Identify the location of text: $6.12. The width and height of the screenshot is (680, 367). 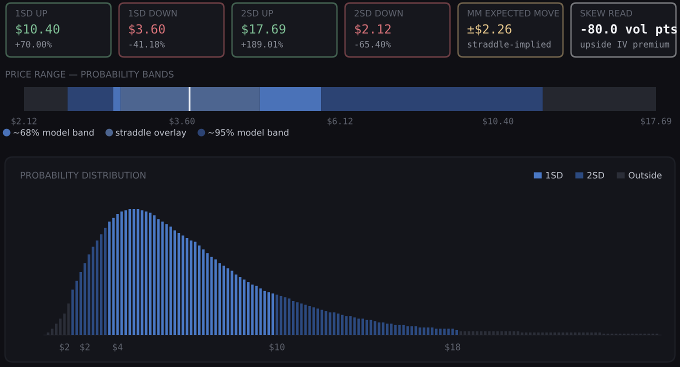
(340, 122).